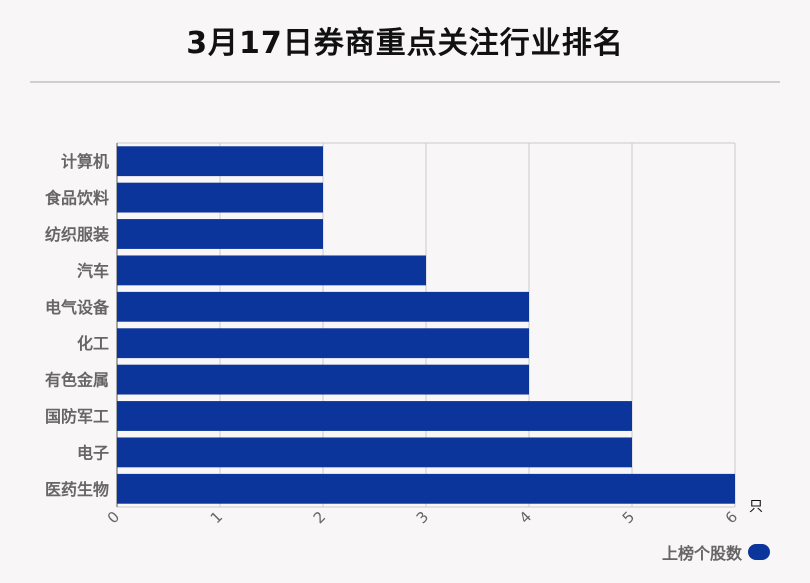 This screenshot has height=583, width=810. What do you see at coordinates (93, 270) in the screenshot?
I see `category-label: 汽车` at bounding box center [93, 270].